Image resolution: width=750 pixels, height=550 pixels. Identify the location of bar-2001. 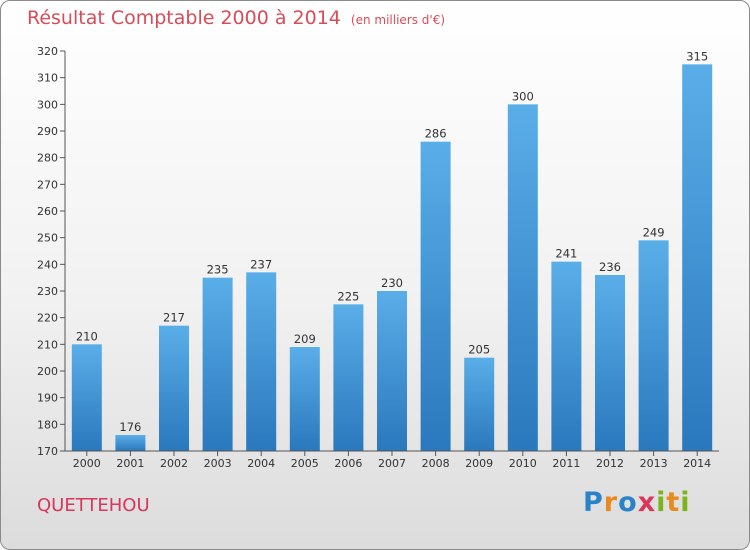
(130, 443).